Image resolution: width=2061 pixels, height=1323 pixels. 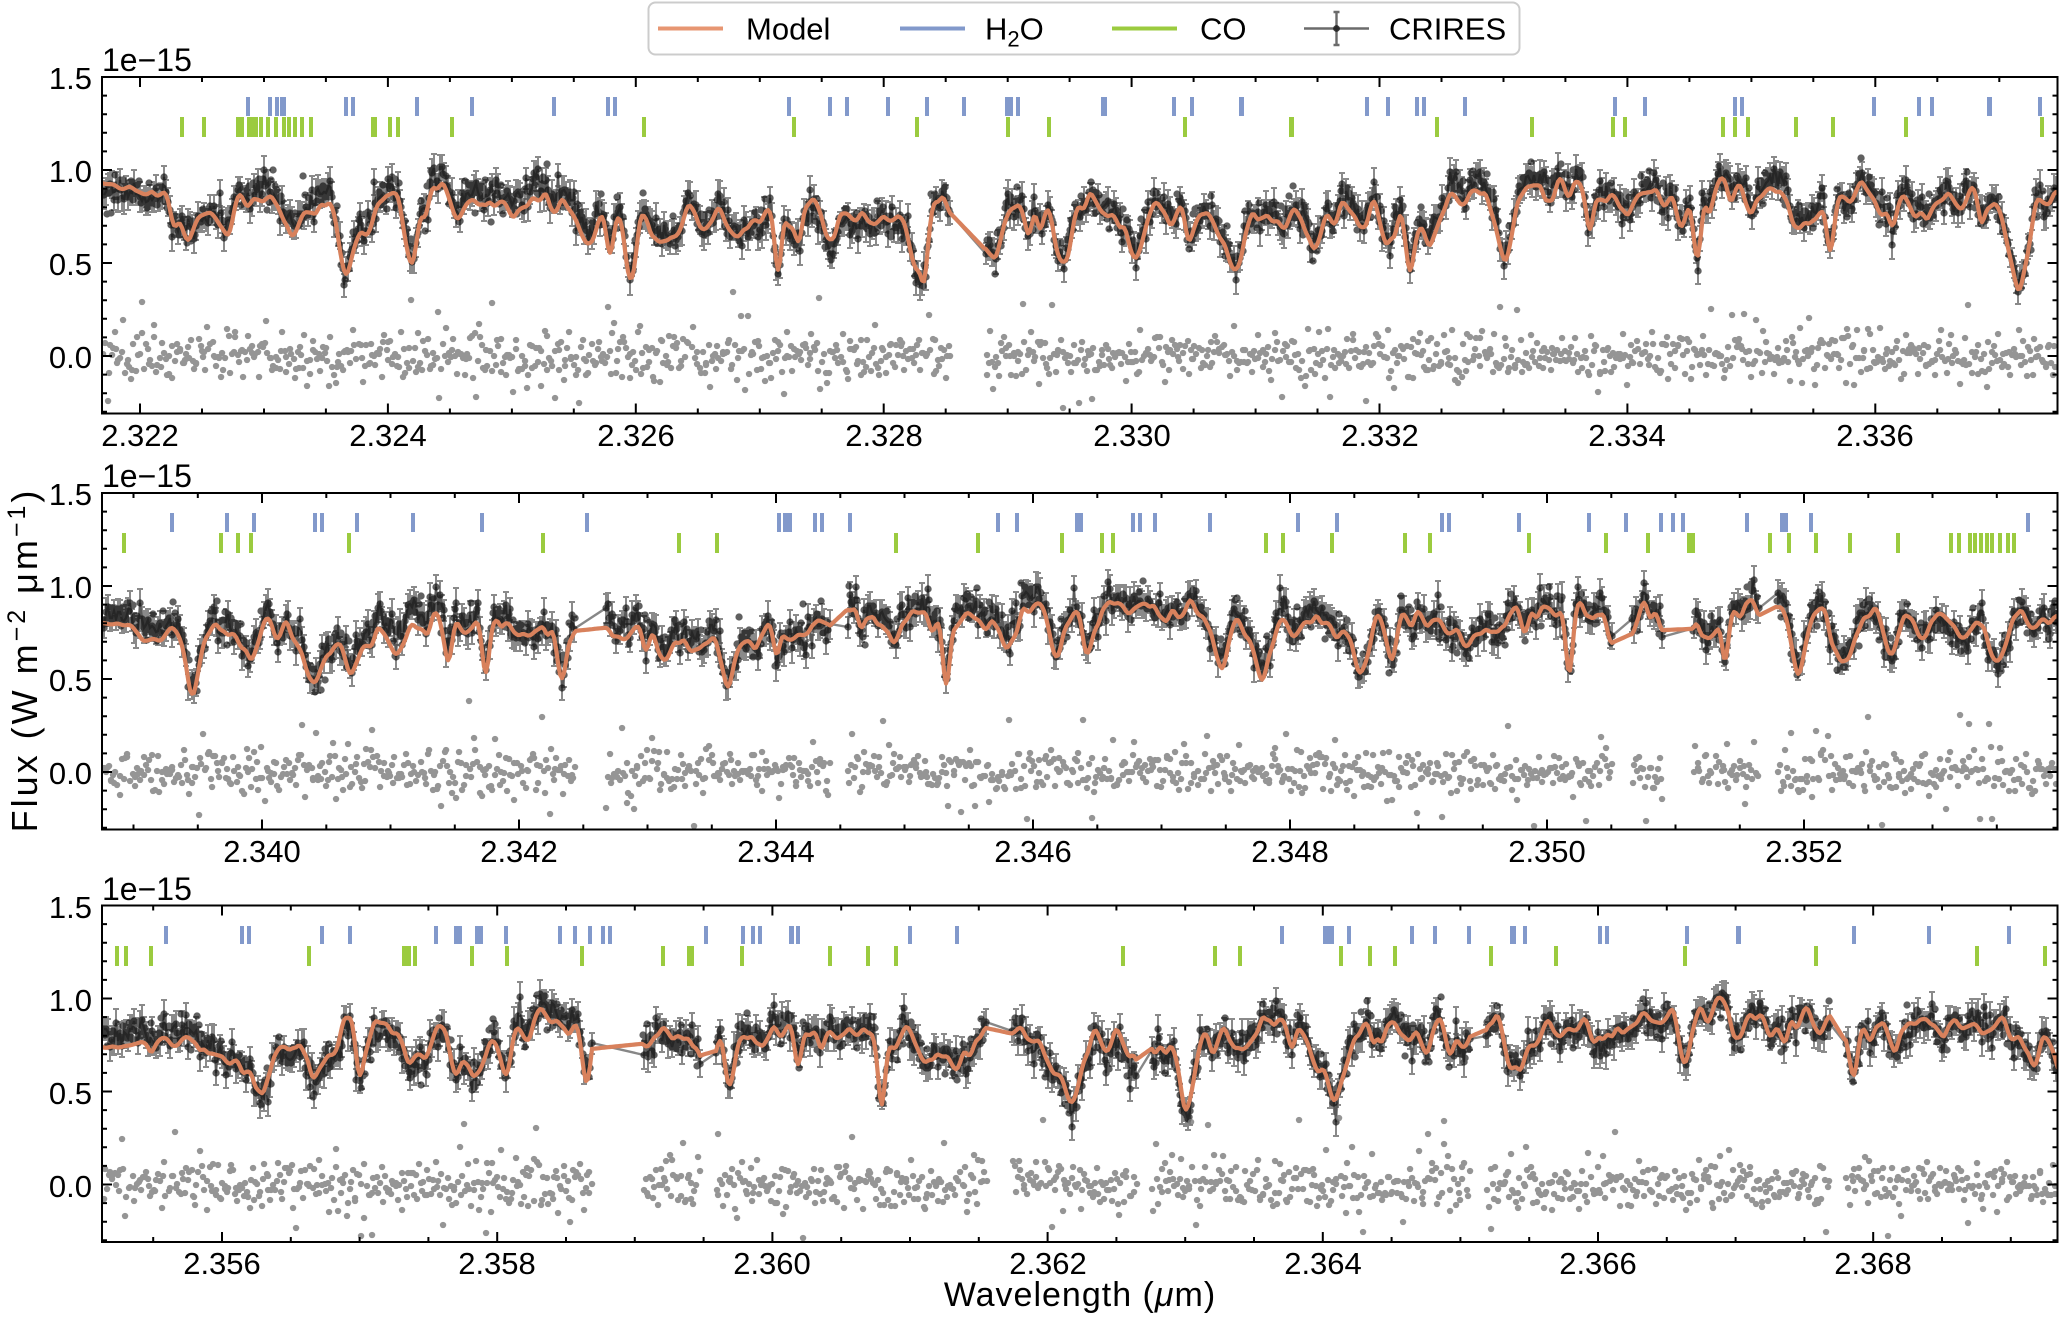 I want to click on svg-text: 2.358, so click(x=497, y=1263).